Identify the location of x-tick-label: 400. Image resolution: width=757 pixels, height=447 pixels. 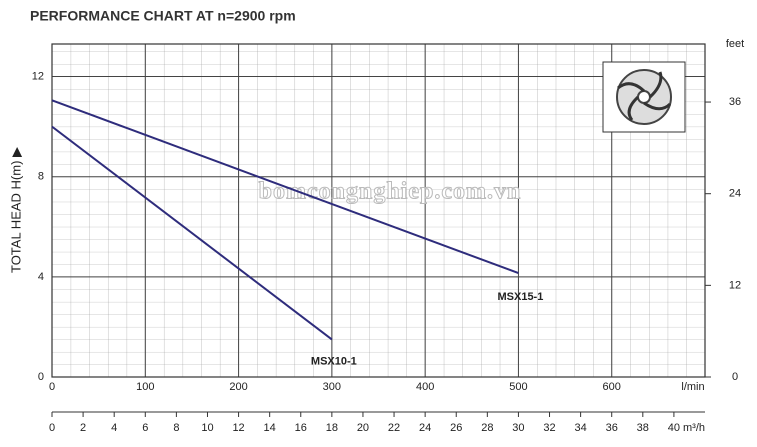
(425, 387).